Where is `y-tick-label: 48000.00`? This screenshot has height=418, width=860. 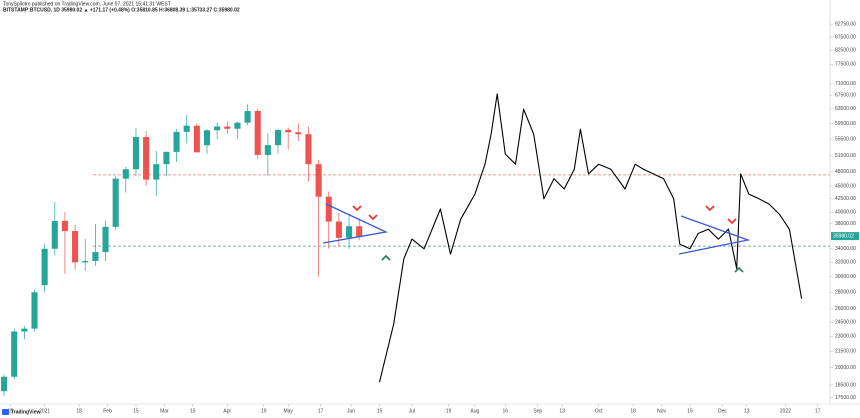 y-tick-label: 48000.00 is located at coordinates (845, 172).